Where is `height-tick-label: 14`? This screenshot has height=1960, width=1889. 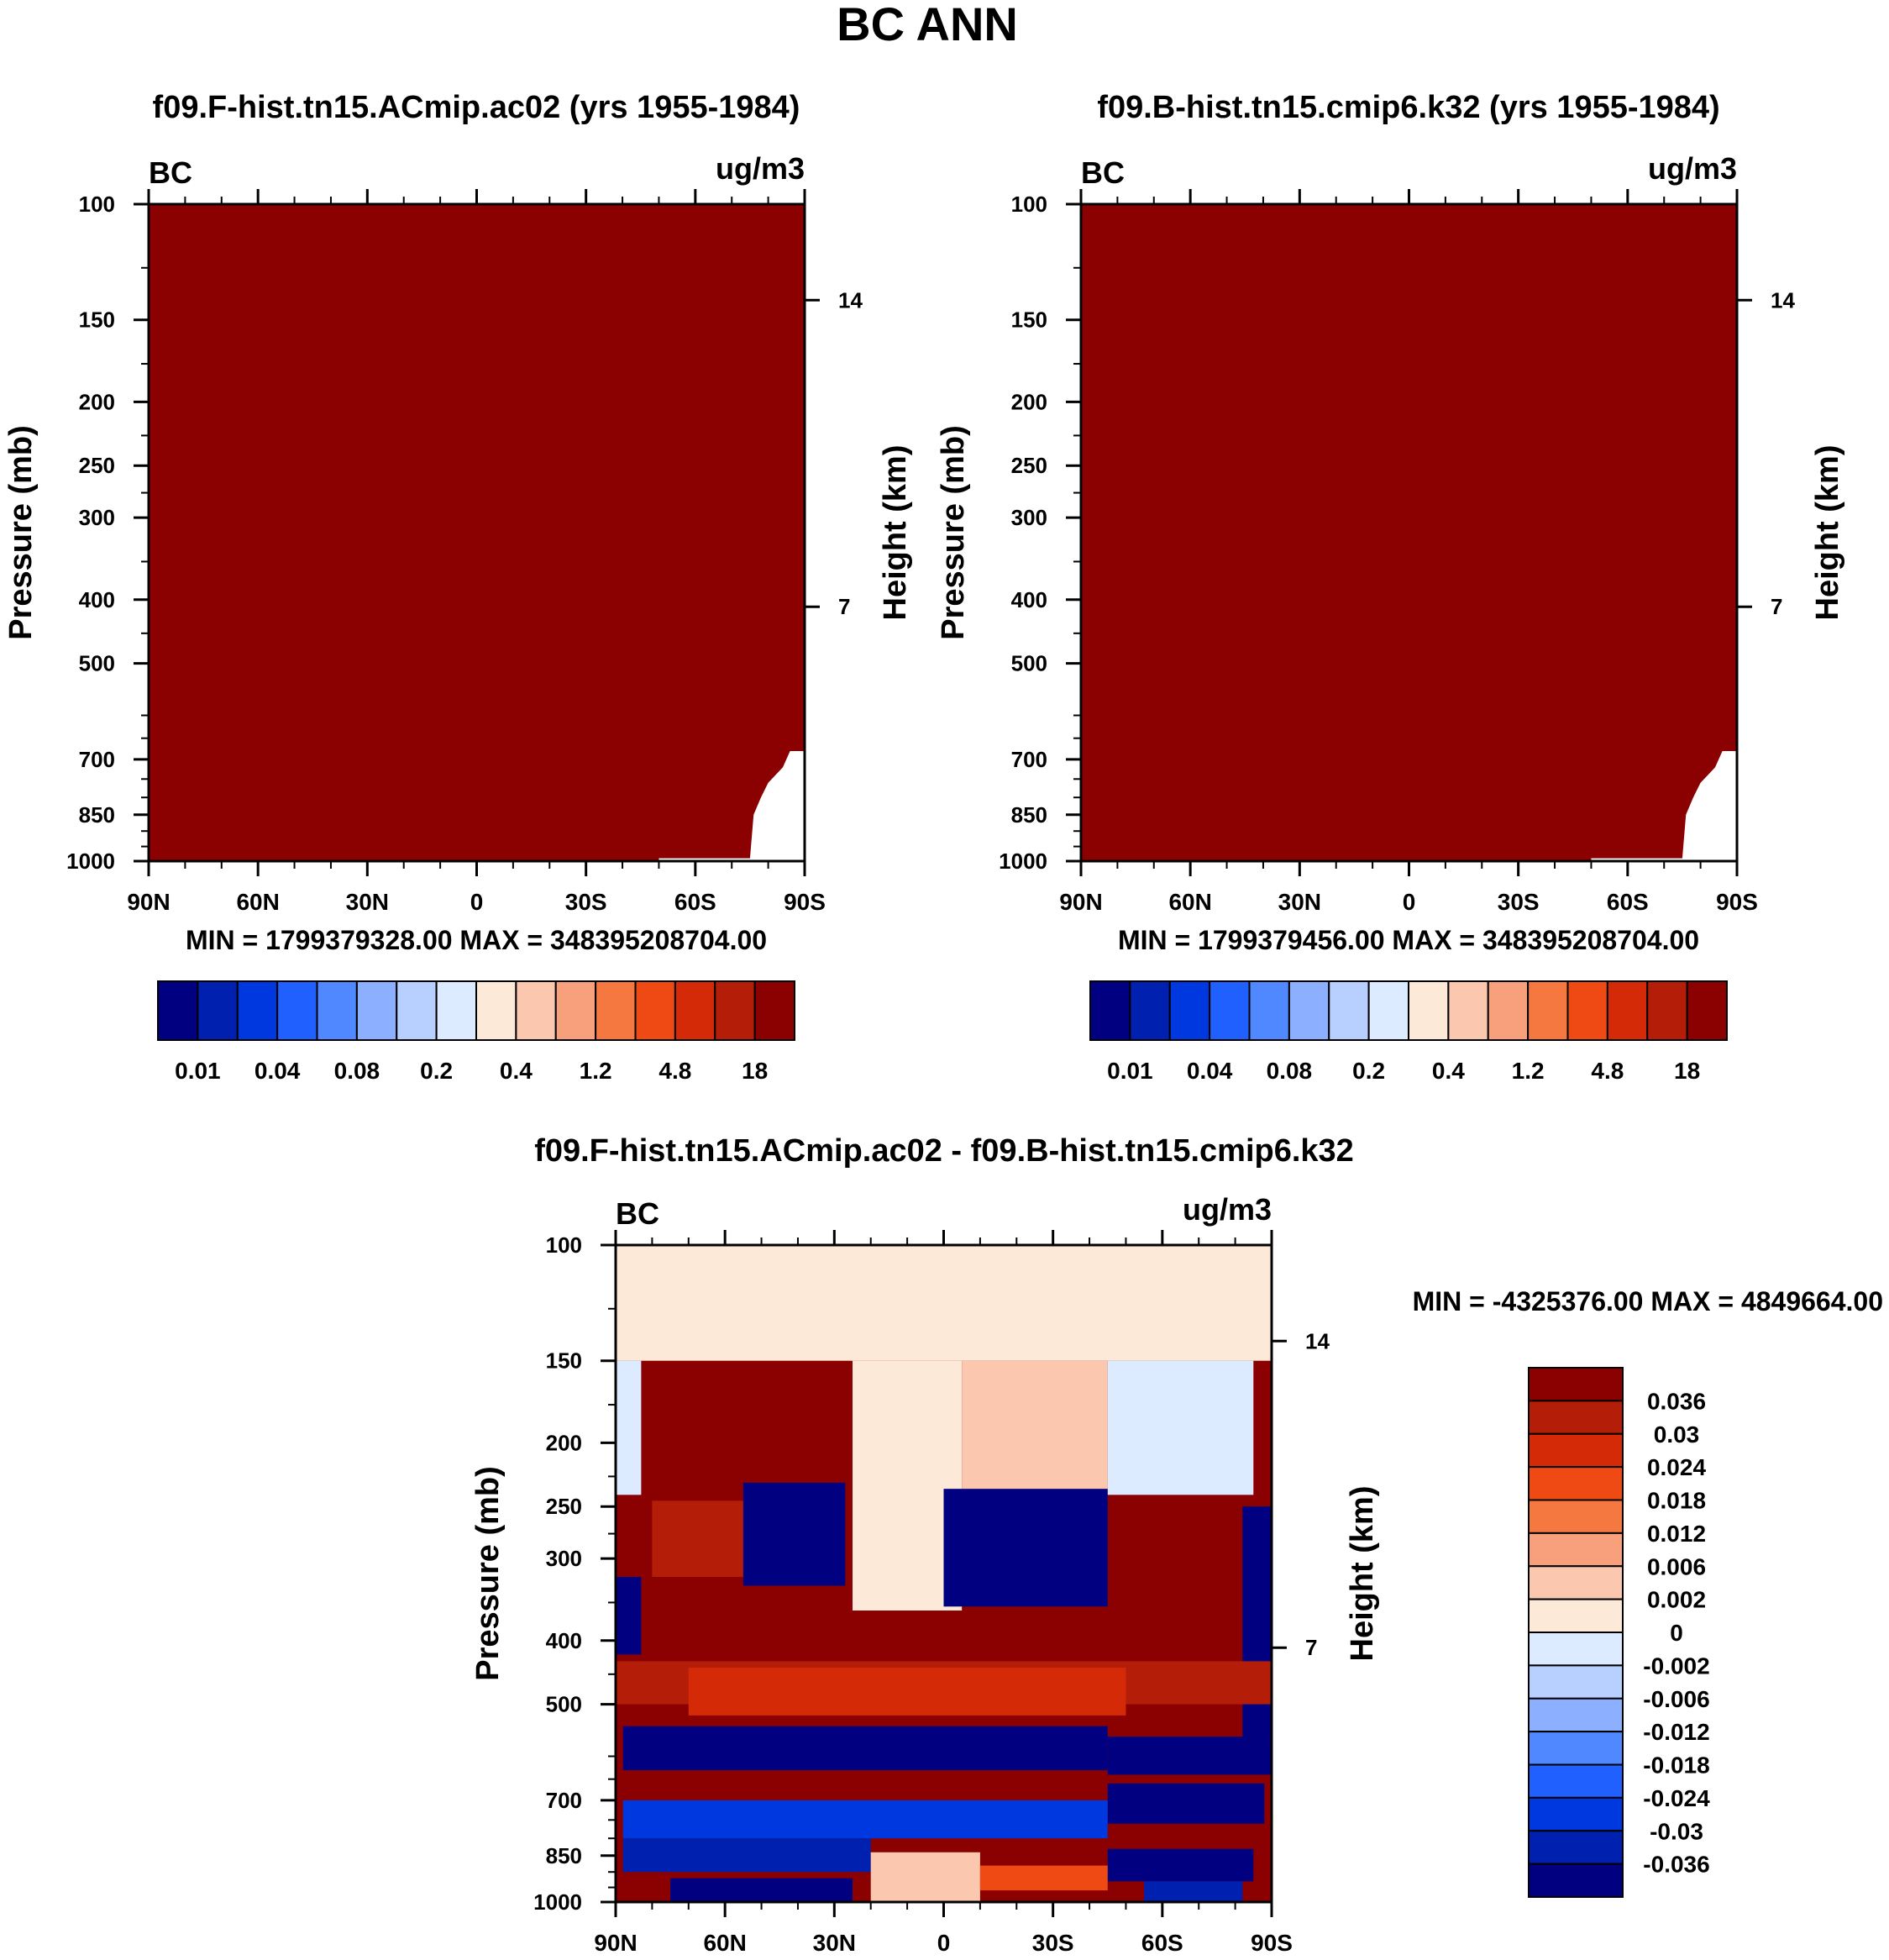
height-tick-label: 14 is located at coordinates (850, 300).